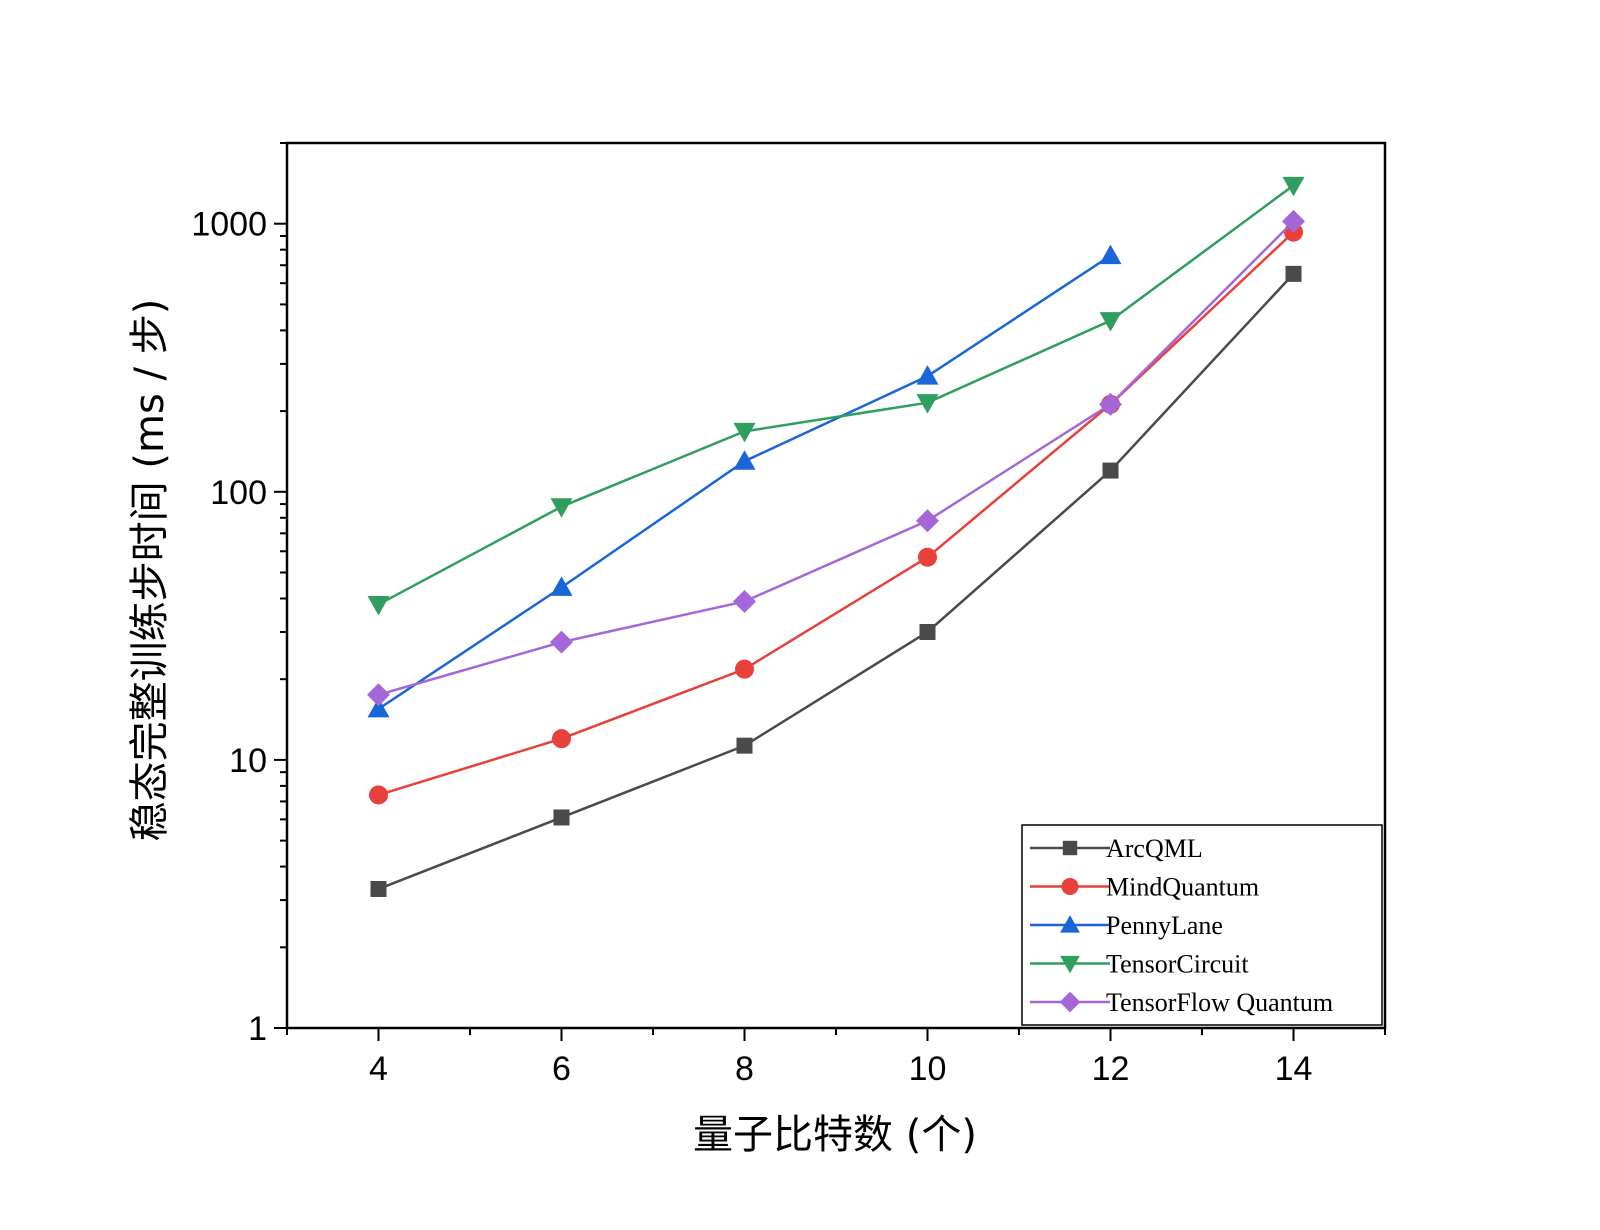 The image size is (1600, 1230). I want to click on x-axis-title: 量子比特数 (个), so click(835, 1135).